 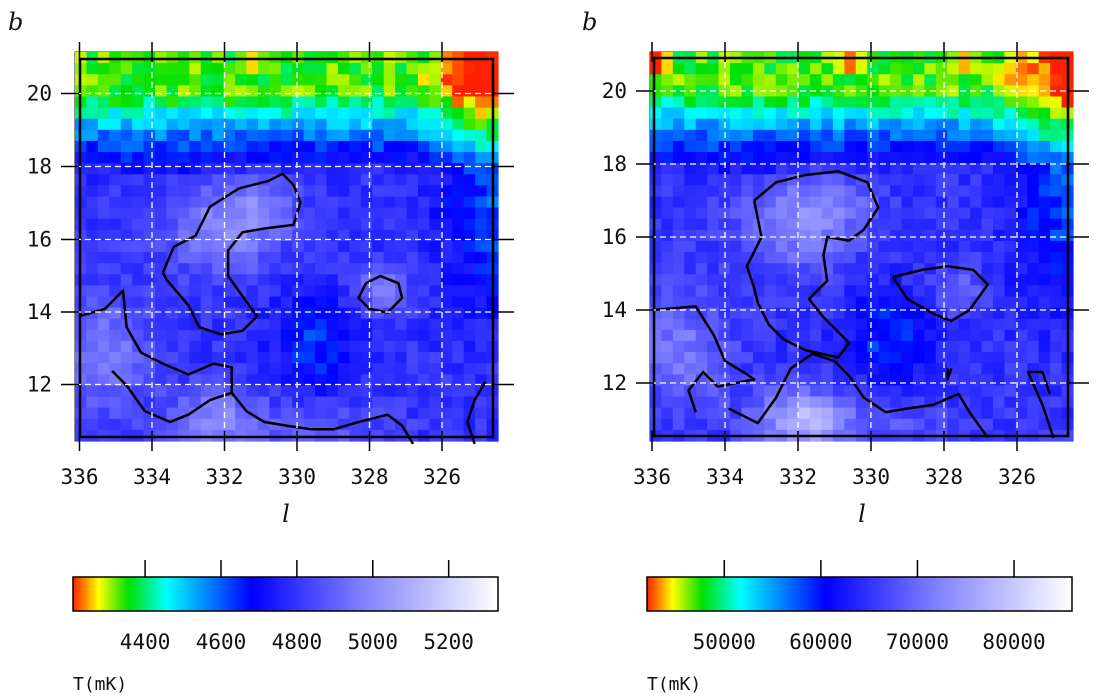 I want to click on colorbar-tick-label: 60000, so click(x=820, y=642).